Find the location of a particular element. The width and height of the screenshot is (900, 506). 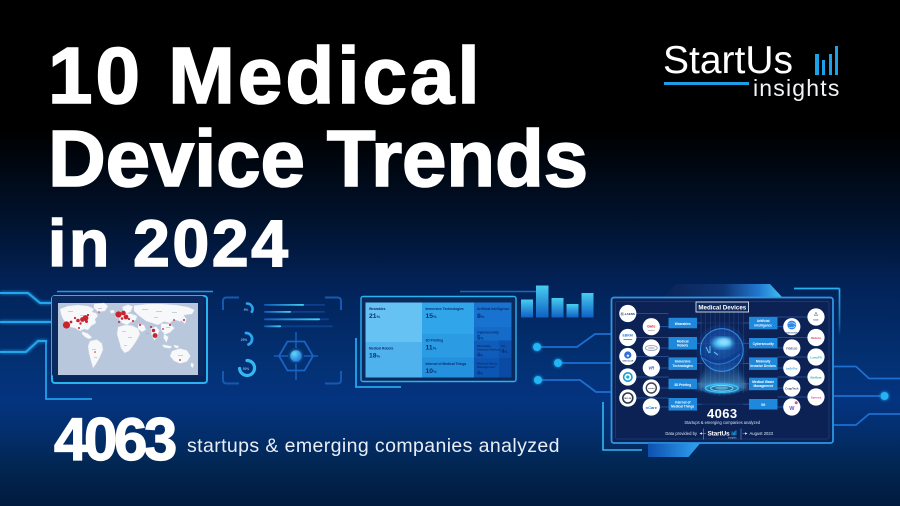

svg-text: StartUs is located at coordinates (718, 434).